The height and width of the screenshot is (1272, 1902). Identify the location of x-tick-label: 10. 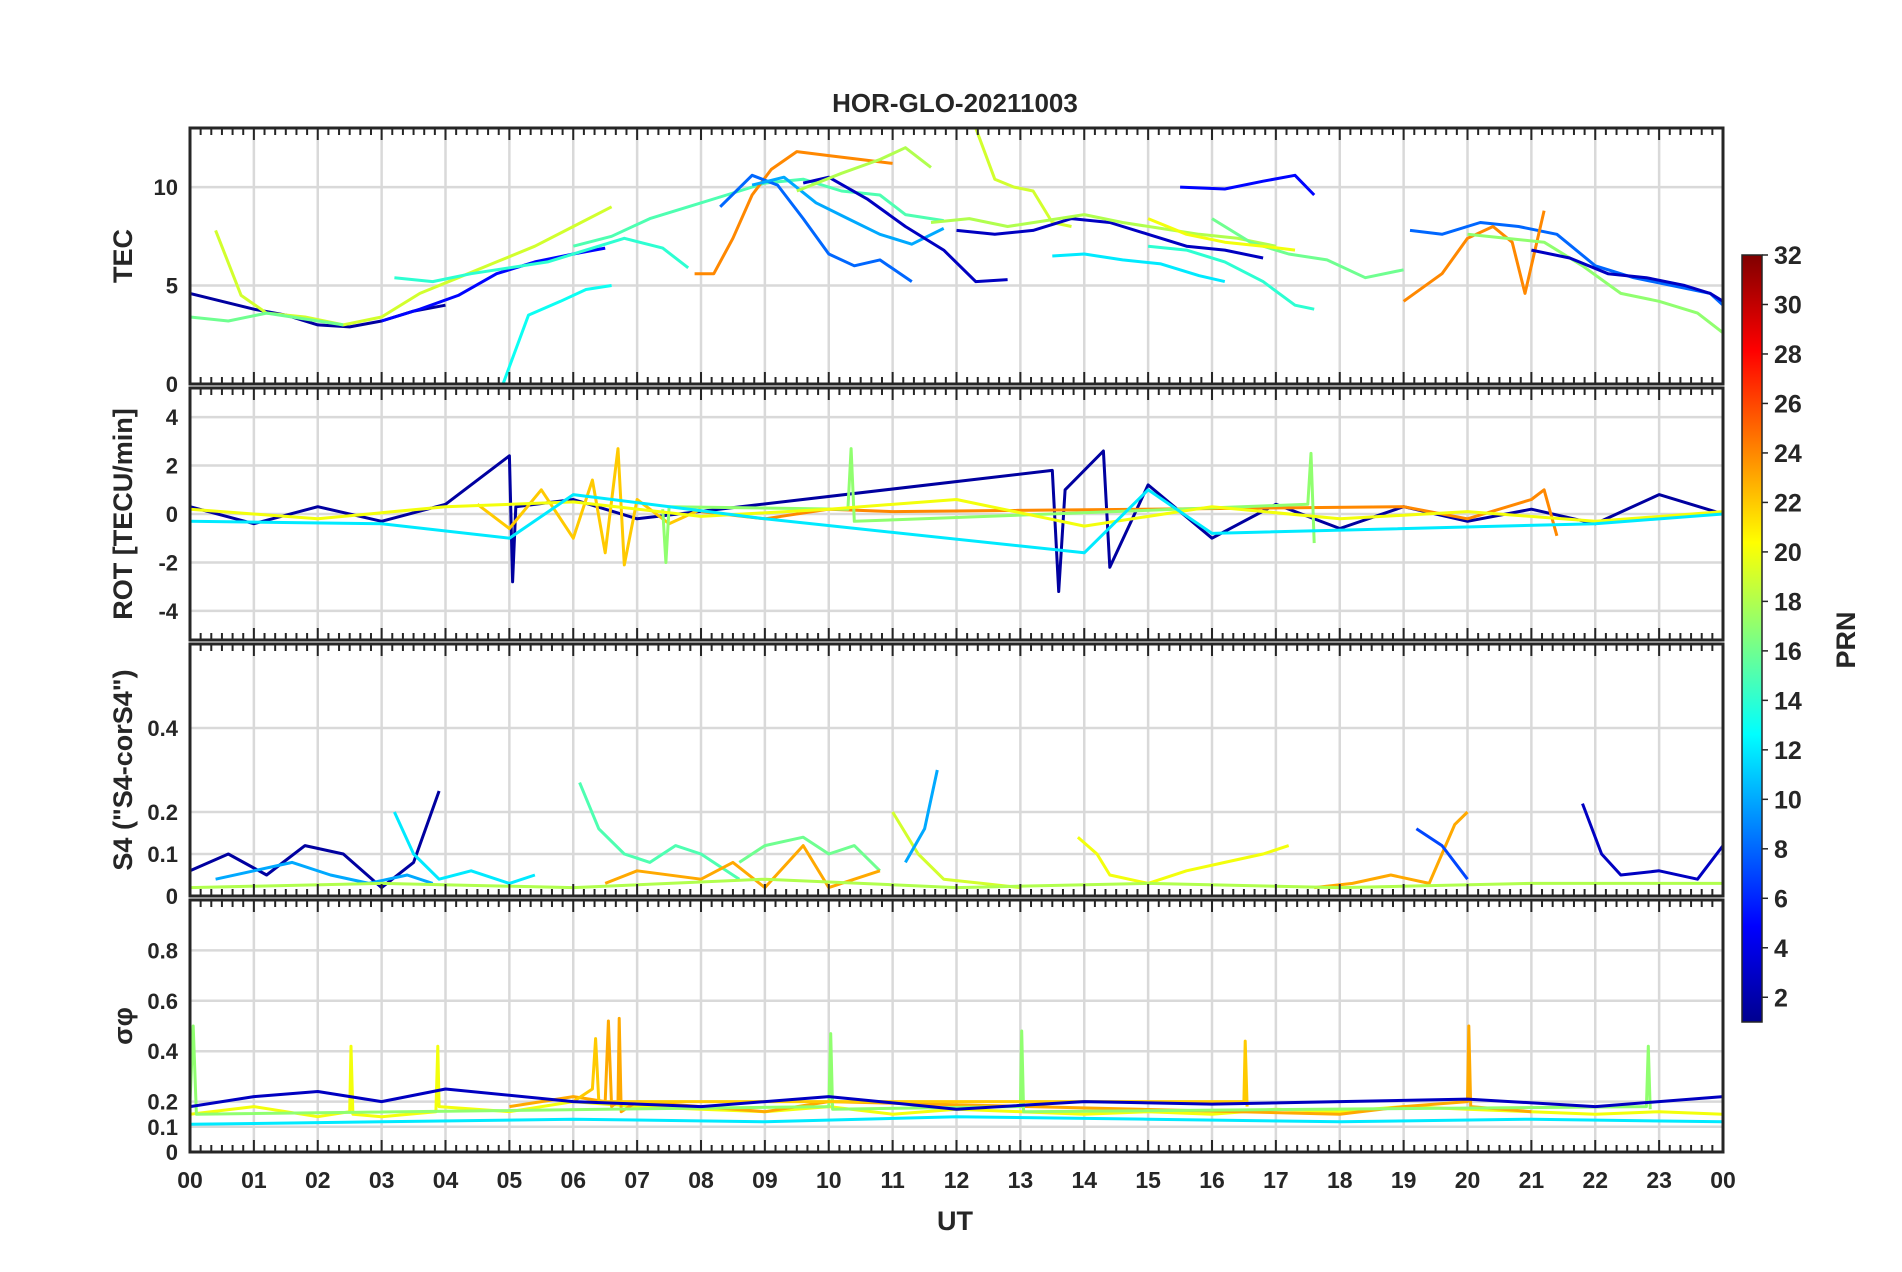
(829, 1180).